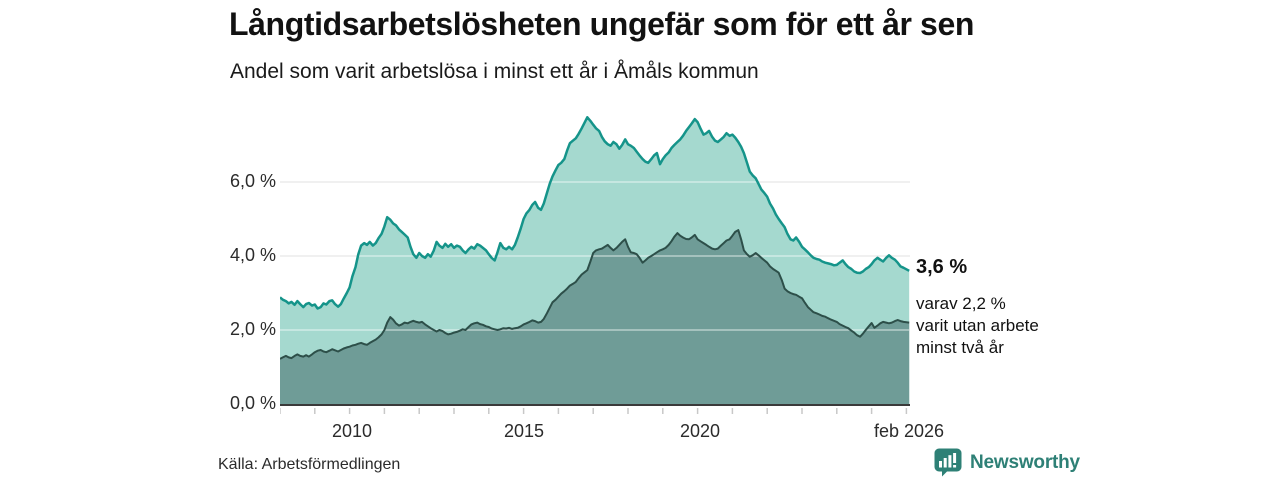 The width and height of the screenshot is (1280, 480). Describe the element at coordinates (252, 255) in the screenshot. I see `y-axis-tick-4: 4,0 %` at that location.